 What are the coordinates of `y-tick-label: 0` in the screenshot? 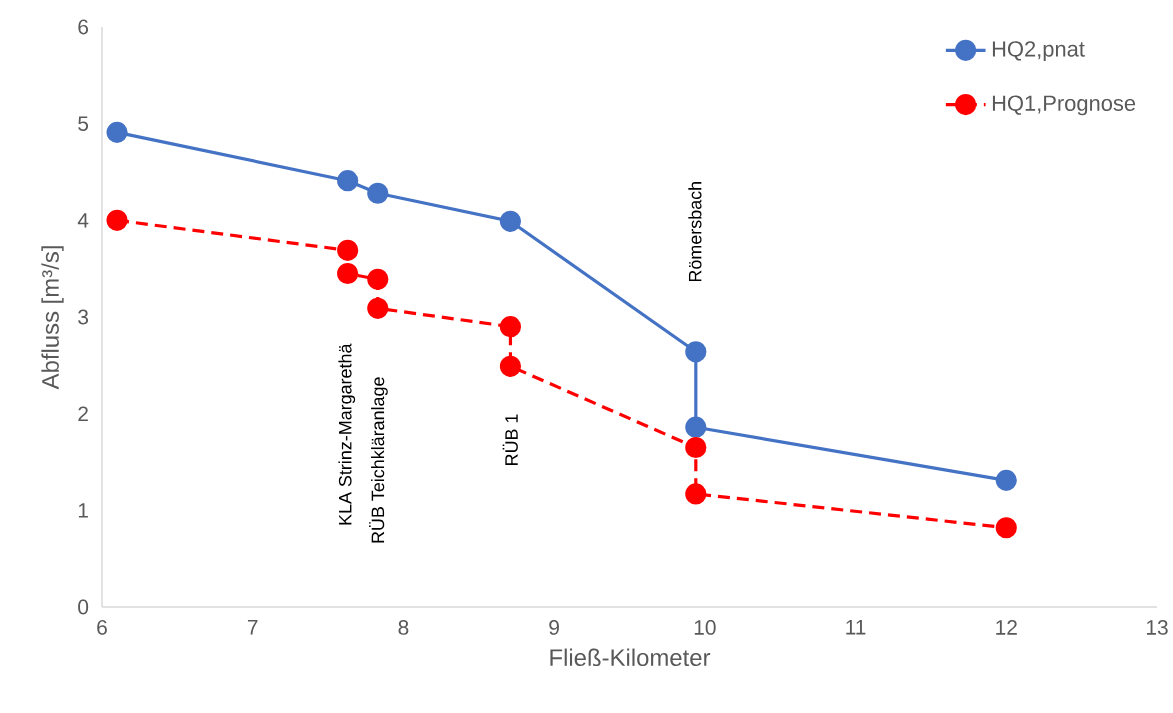 It's located at (83, 607).